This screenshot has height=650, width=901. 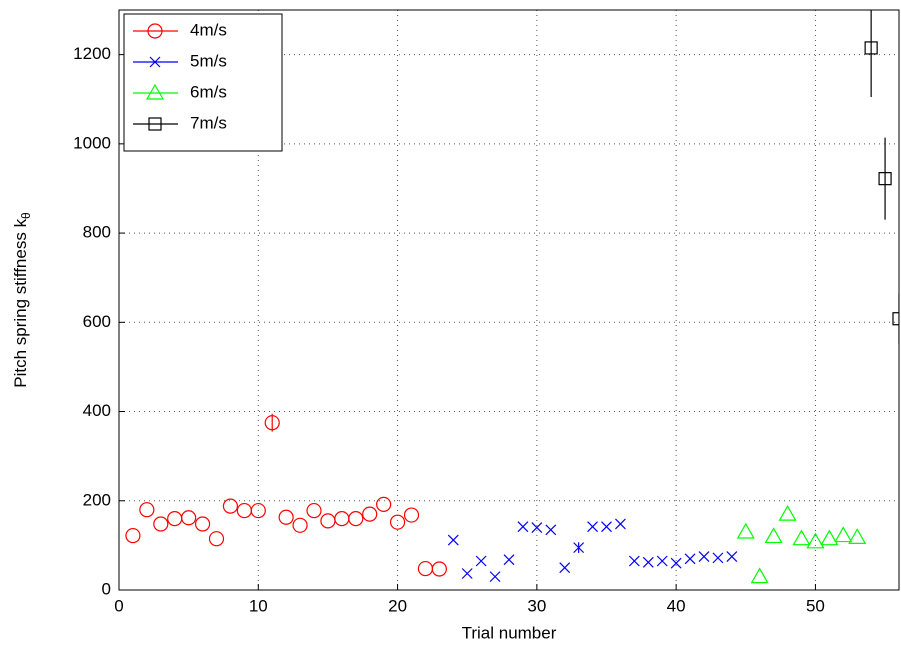 What do you see at coordinates (92, 142) in the screenshot?
I see `y-tick-label: 1000` at bounding box center [92, 142].